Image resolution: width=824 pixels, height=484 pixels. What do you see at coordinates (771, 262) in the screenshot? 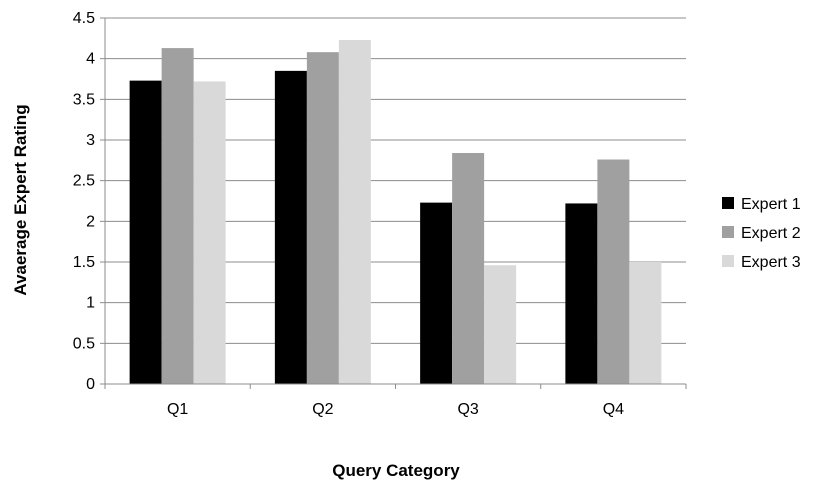
I see `legend-label: Expert 3` at bounding box center [771, 262].